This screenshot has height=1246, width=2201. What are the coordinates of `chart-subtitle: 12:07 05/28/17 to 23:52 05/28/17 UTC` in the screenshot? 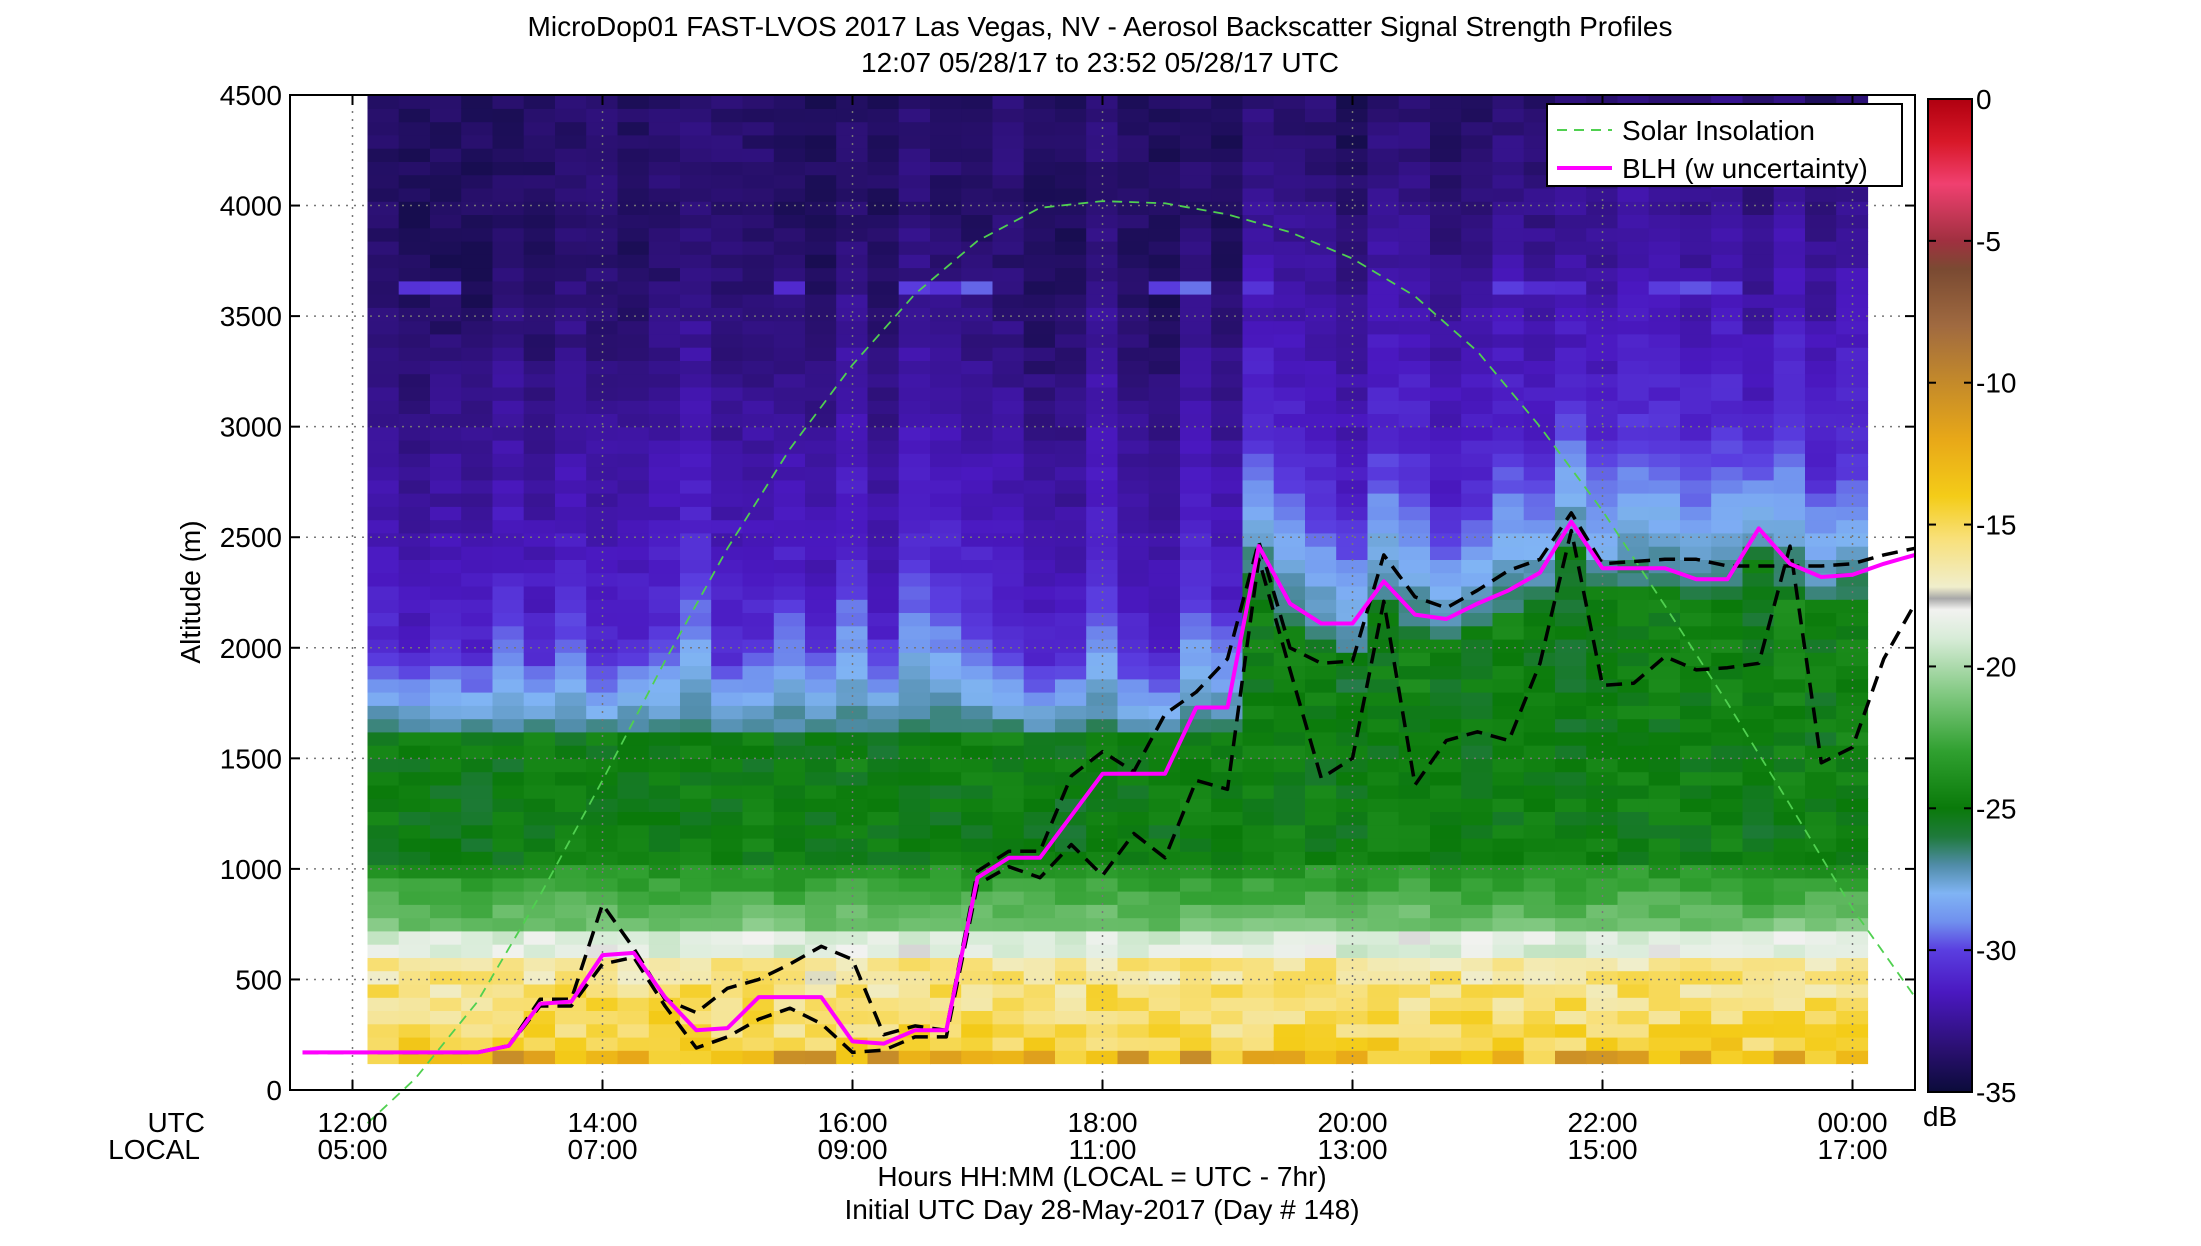 It's located at (1100, 62).